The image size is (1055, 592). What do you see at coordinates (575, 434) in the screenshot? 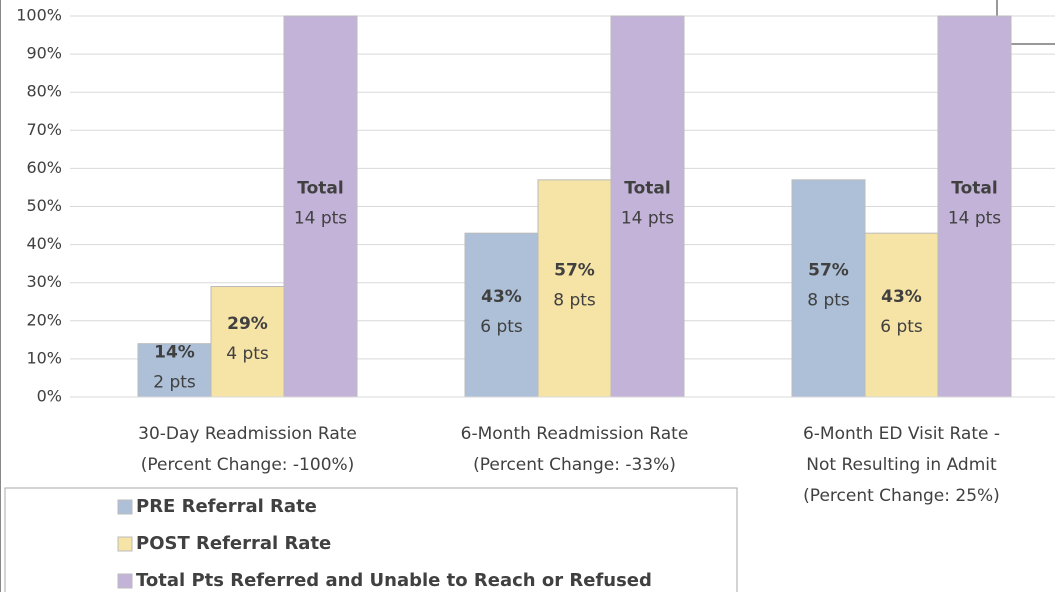
I see `x-tick-label: 6-Month Readmission Rate` at bounding box center [575, 434].